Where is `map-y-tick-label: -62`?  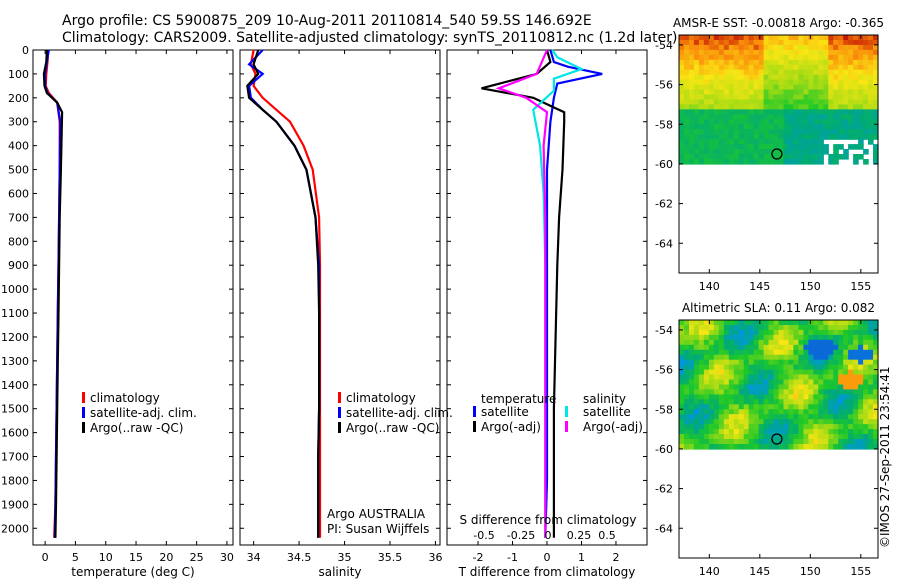
map-y-tick-label: -62 is located at coordinates (664, 204).